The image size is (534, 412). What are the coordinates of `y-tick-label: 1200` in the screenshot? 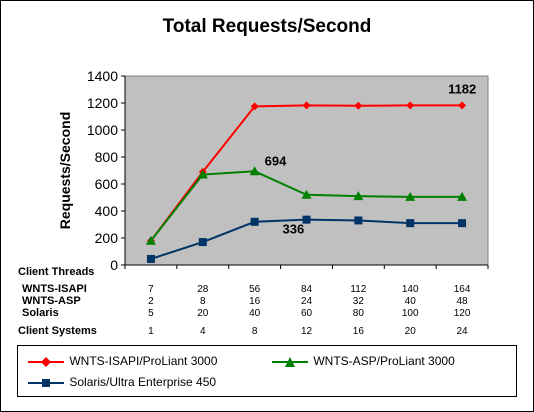 It's located at (102, 103).